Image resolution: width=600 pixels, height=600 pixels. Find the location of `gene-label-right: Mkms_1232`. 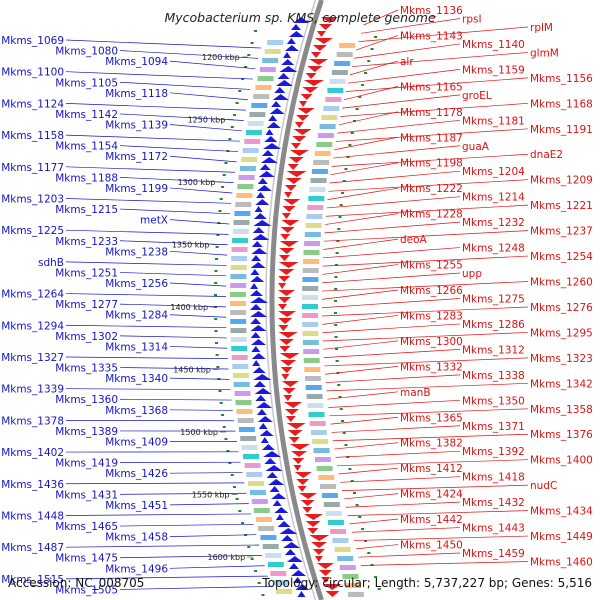

gene-label-right: Mkms_1232 is located at coordinates (493, 223).